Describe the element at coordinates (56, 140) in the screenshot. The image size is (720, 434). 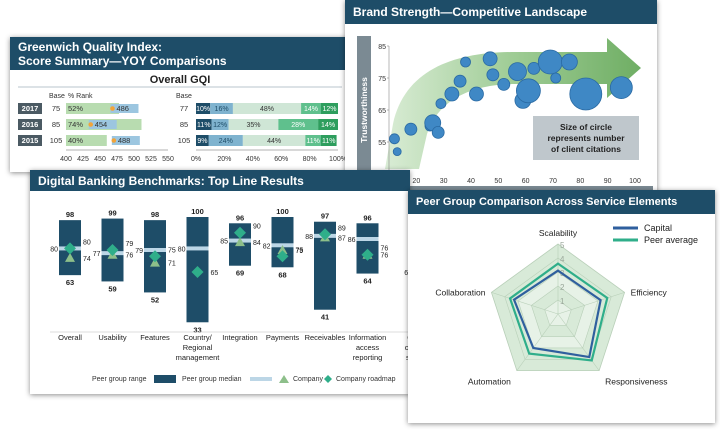
I see `gqi-base-label: 105` at that location.